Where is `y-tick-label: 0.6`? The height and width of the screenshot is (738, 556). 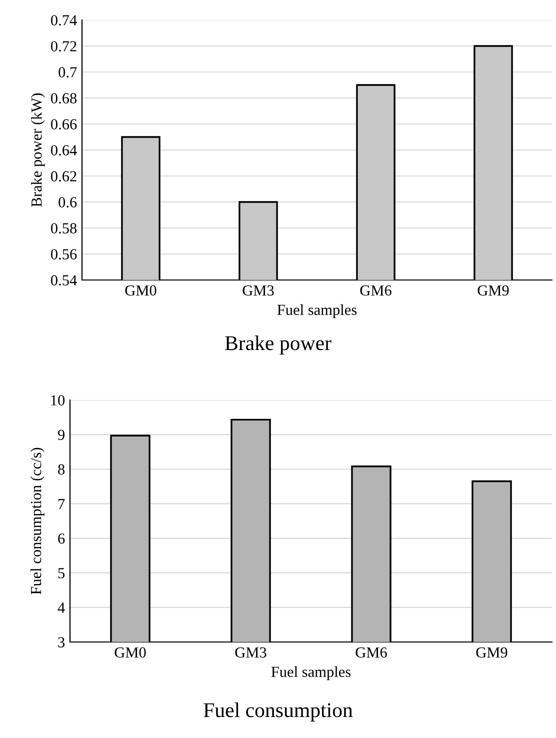
y-tick-label: 0.6 is located at coordinates (67, 202).